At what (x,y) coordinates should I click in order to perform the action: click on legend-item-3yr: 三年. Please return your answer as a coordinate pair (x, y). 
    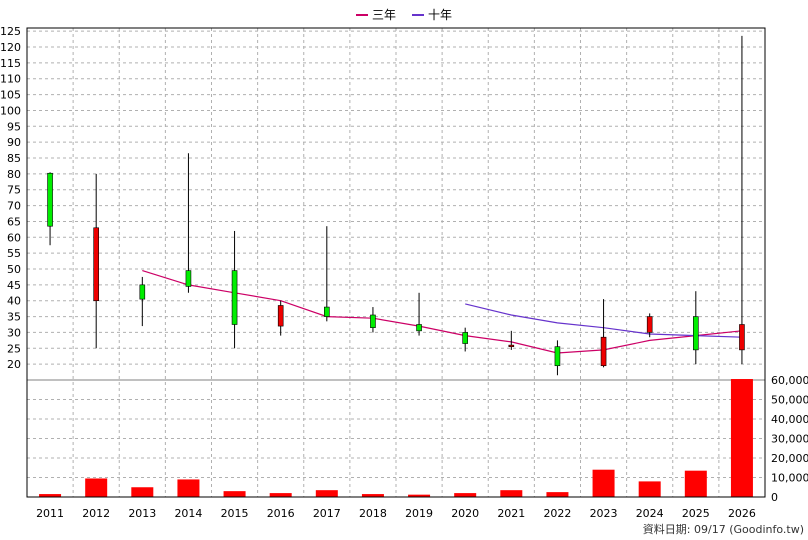
    Looking at the image, I should click on (375, 14).